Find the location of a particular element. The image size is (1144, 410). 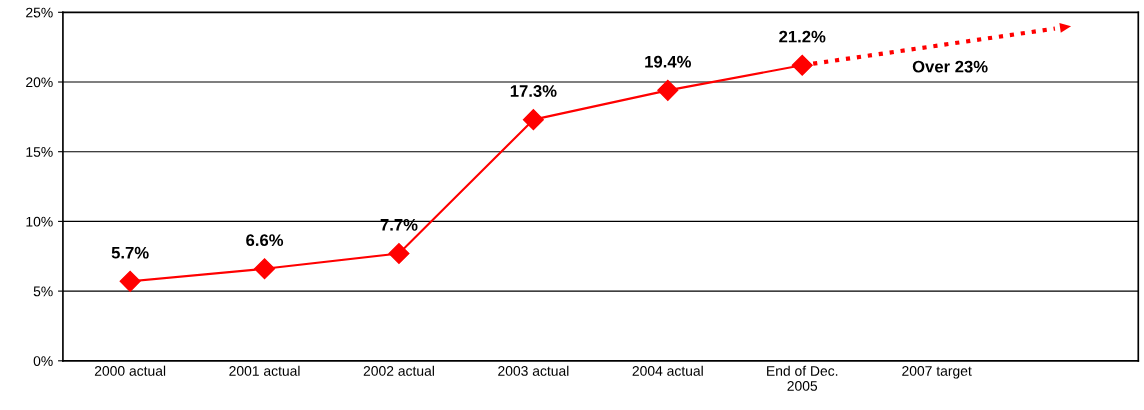

y-tick-label: 20% is located at coordinates (39, 82).